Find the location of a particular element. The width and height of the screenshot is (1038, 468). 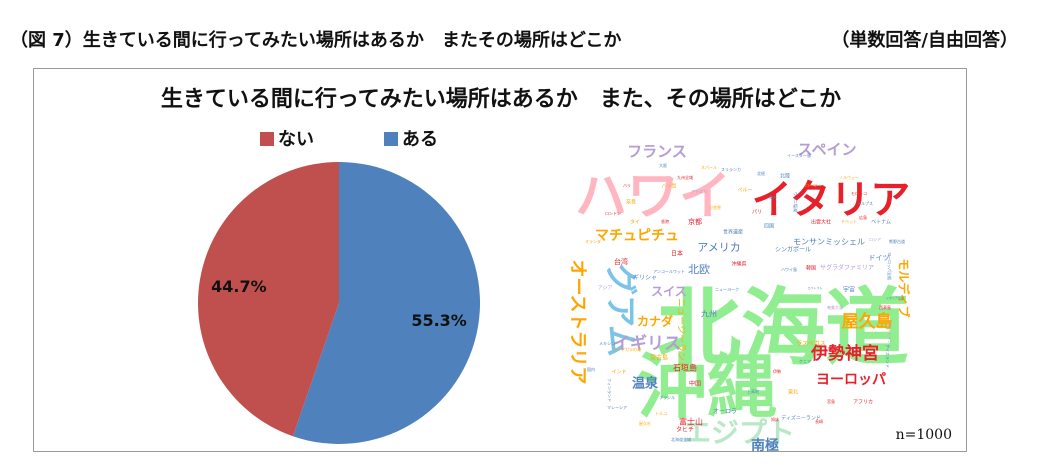

cloud-word: 大阪 is located at coordinates (663, 165).